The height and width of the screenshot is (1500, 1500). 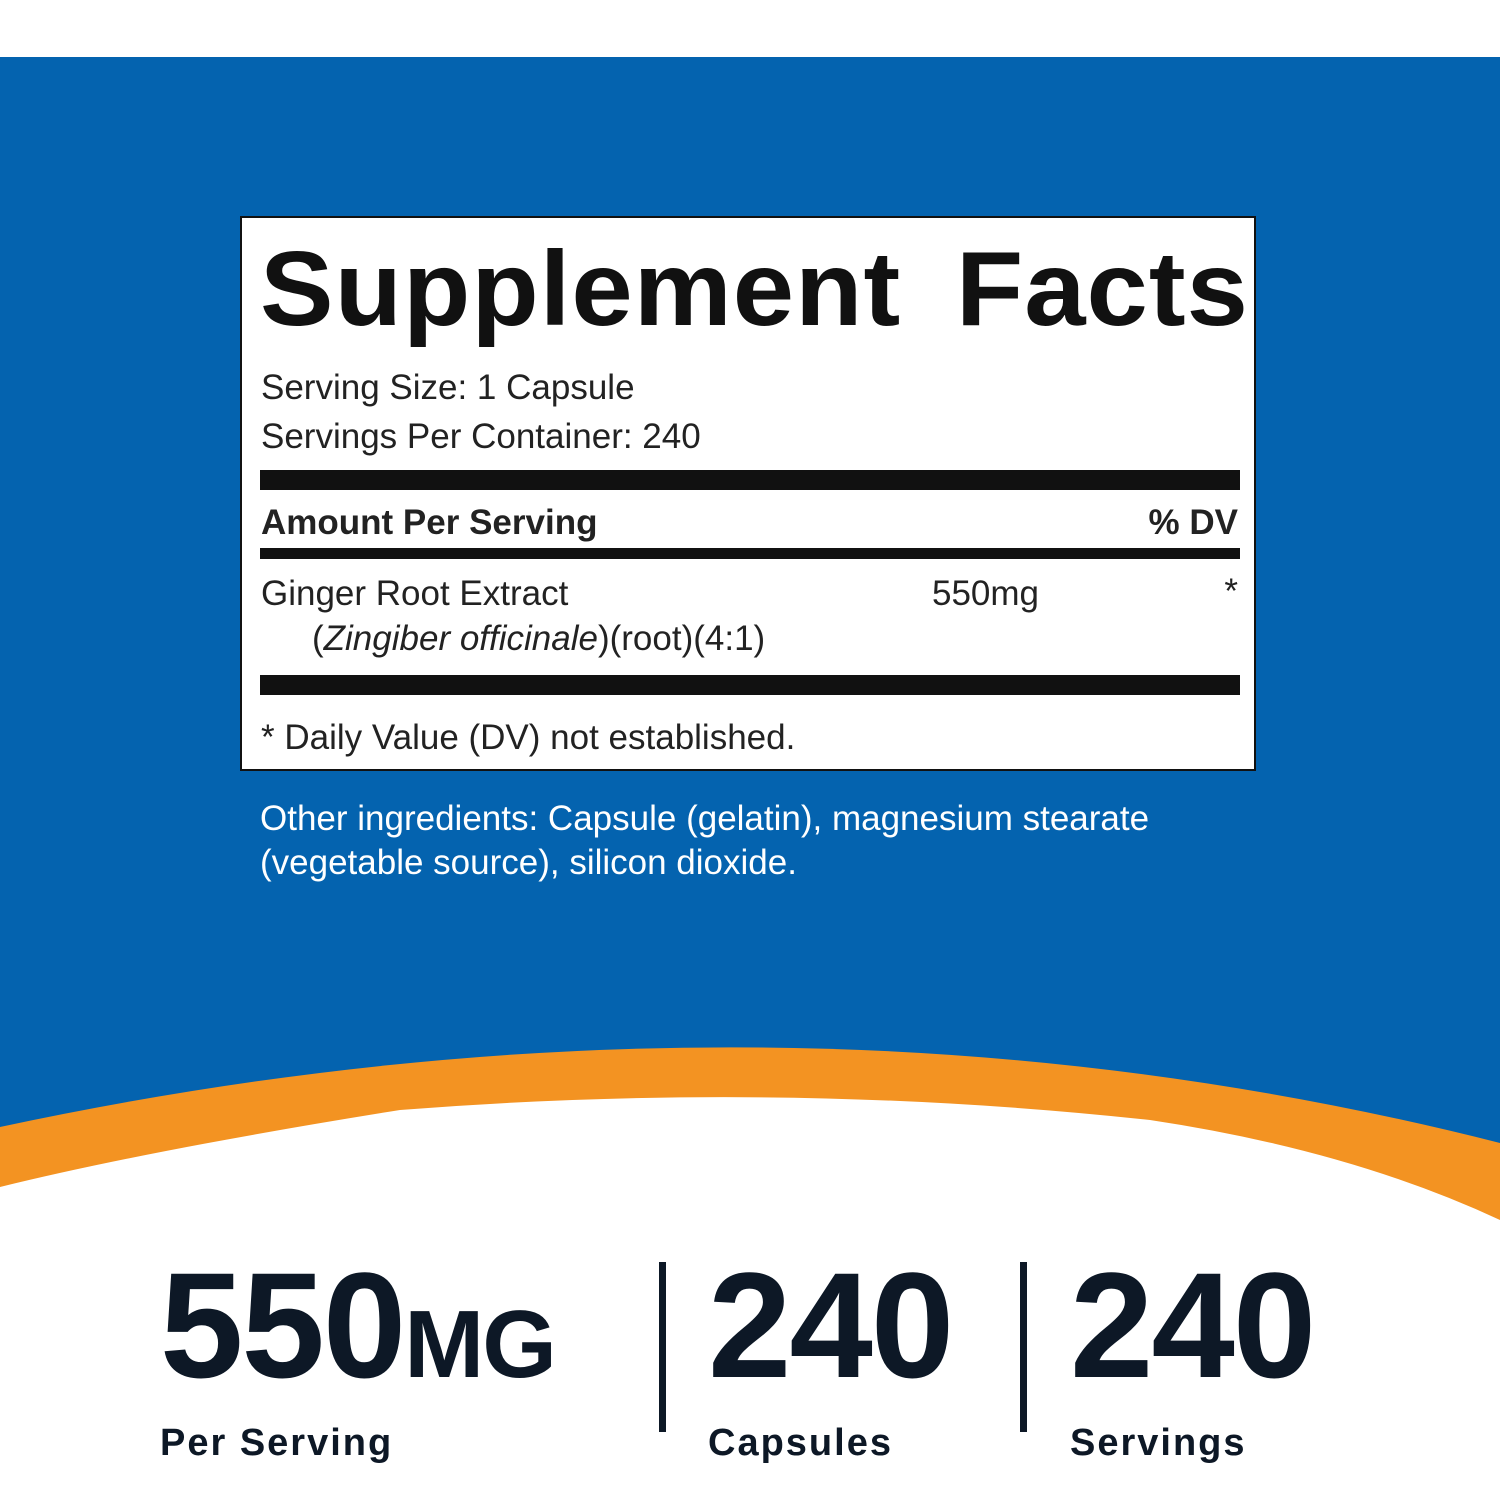 What do you see at coordinates (986, 593) in the screenshot?
I see `ingredient-amount: 550mg` at bounding box center [986, 593].